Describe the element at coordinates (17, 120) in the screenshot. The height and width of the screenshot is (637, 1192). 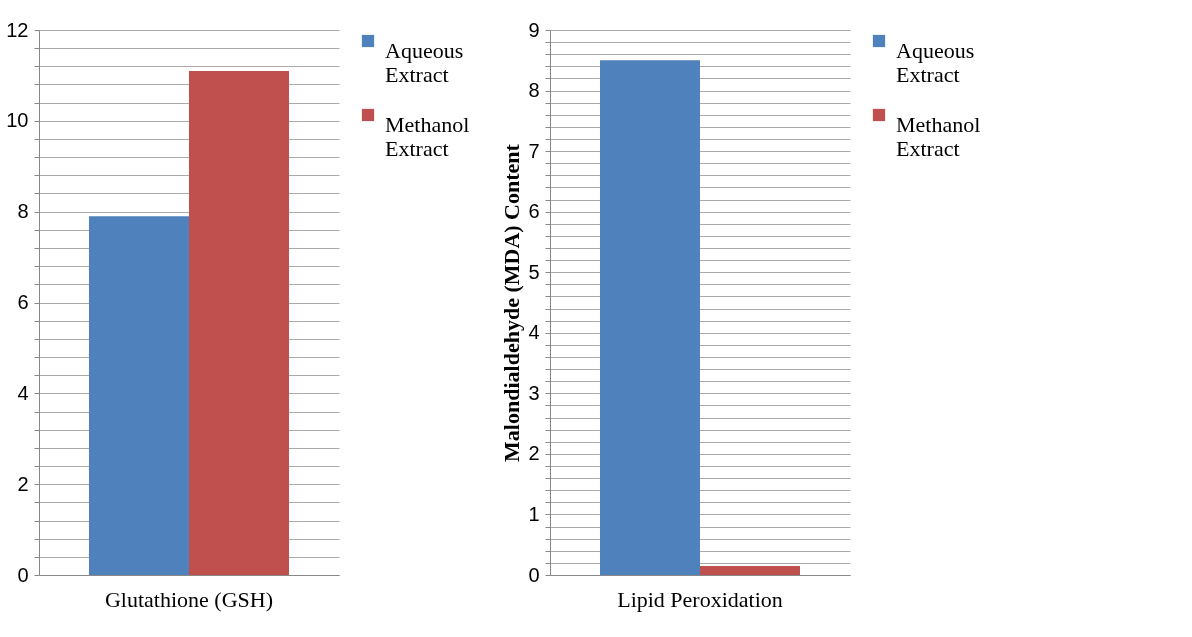
I see `y-tick-label: 10` at that location.